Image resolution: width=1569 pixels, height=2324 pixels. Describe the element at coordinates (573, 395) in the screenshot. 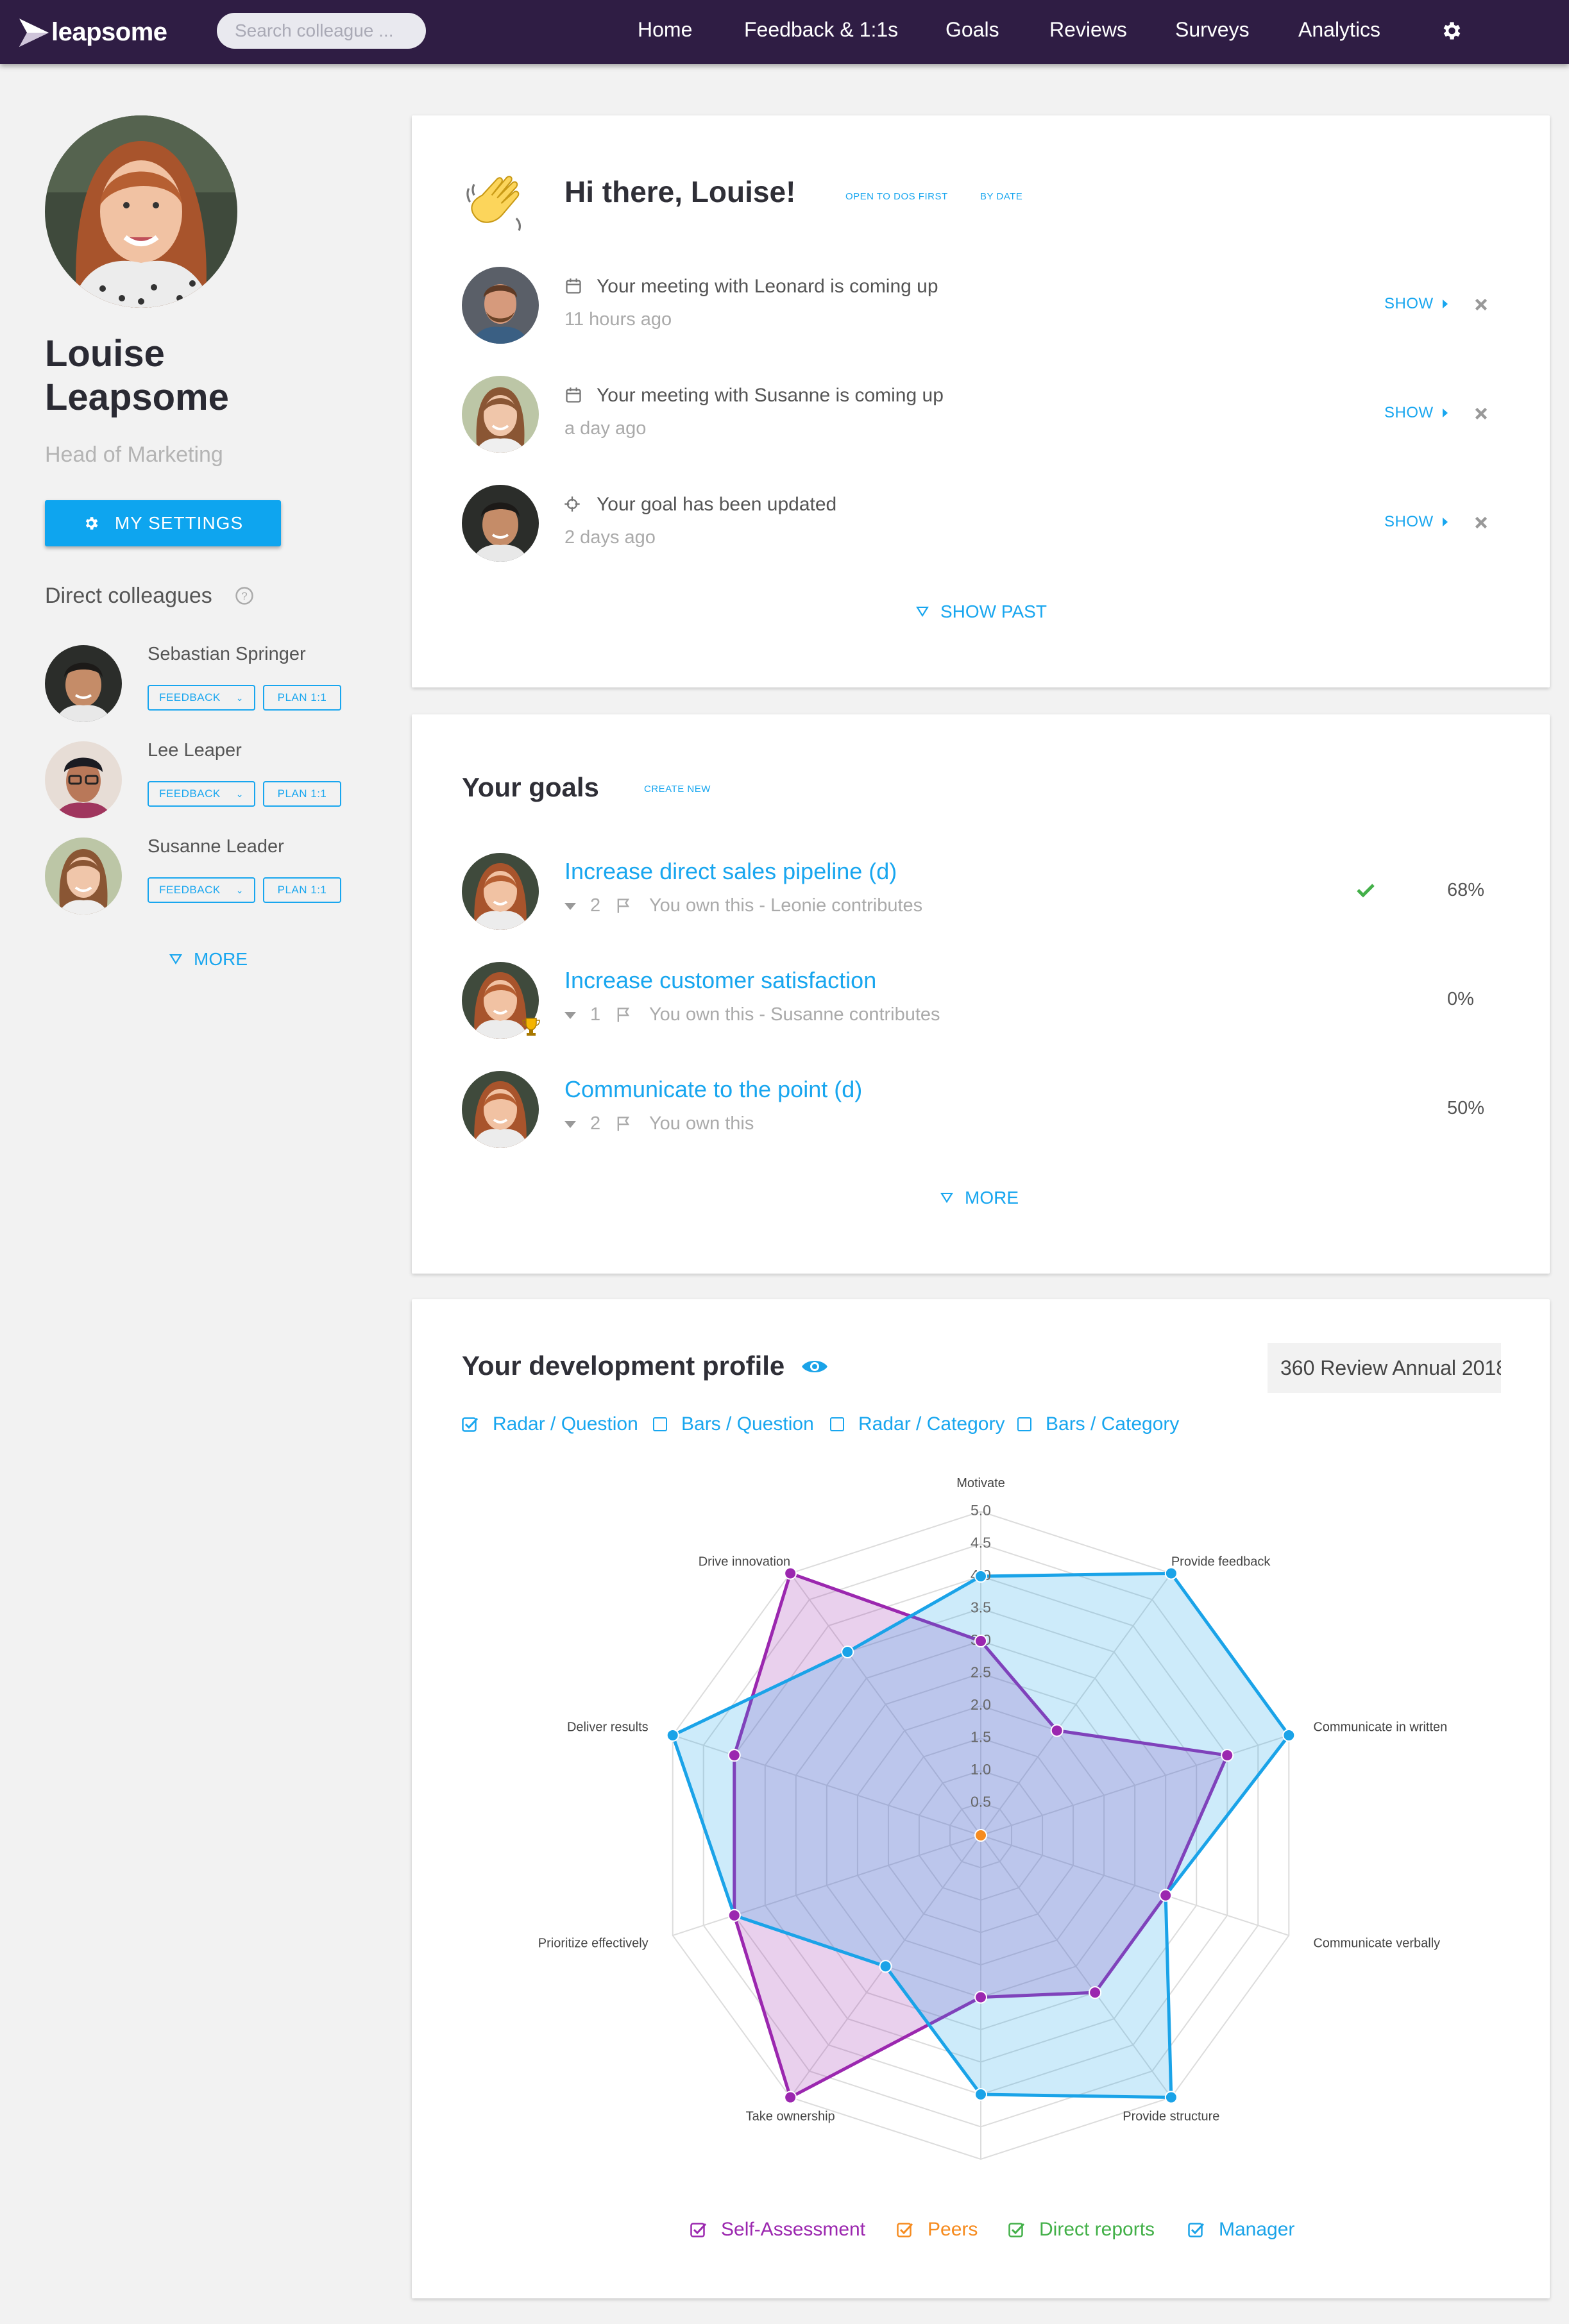

I see `calendar-icon` at that location.